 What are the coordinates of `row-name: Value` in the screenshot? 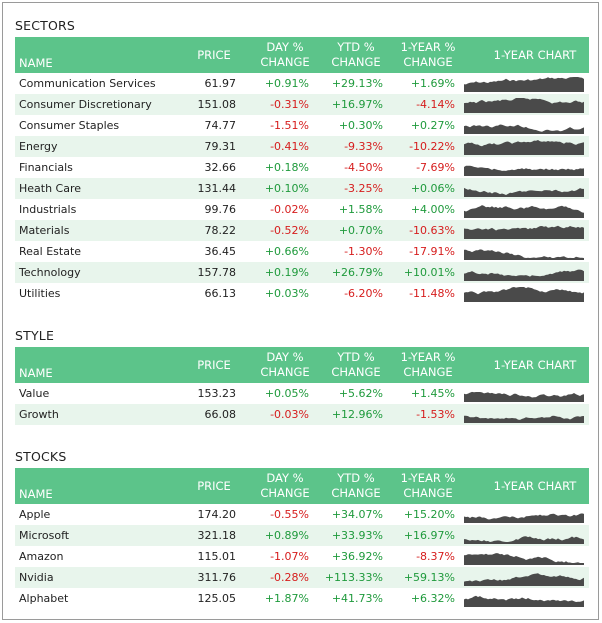 It's located at (34, 393).